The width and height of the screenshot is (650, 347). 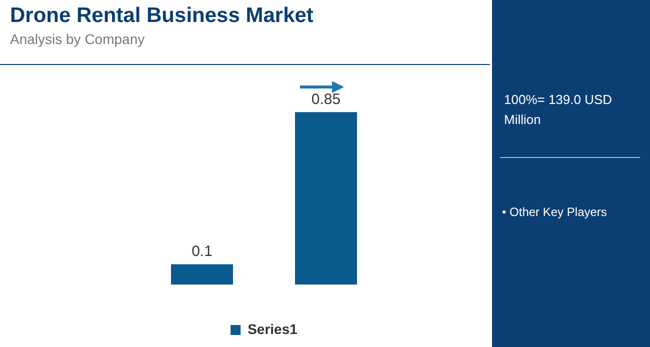 What do you see at coordinates (273, 328) in the screenshot?
I see `legend-label: Series1` at bounding box center [273, 328].